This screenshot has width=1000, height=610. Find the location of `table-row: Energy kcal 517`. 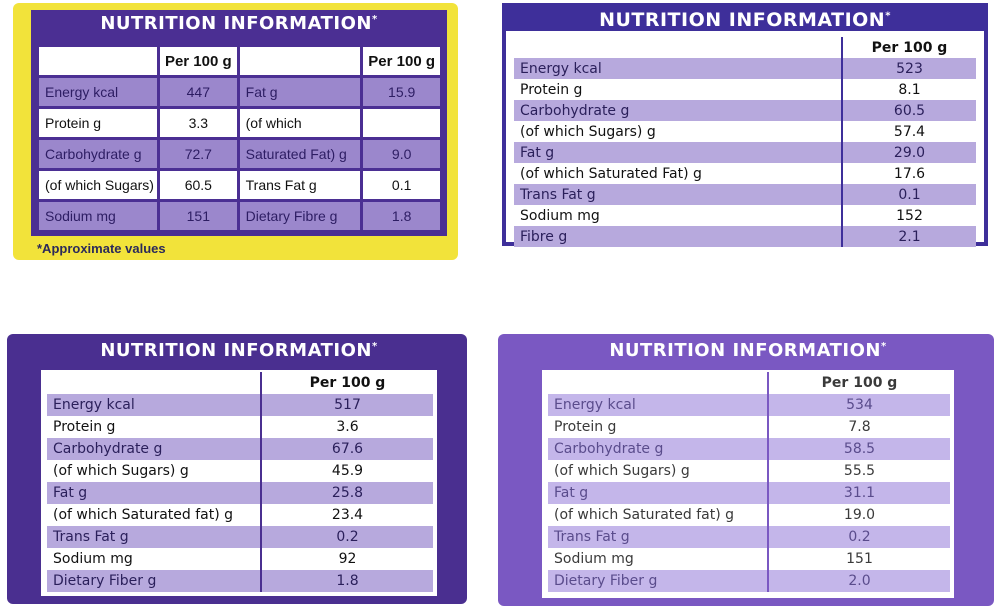

table-row: Energy kcal 517 is located at coordinates (240, 405).